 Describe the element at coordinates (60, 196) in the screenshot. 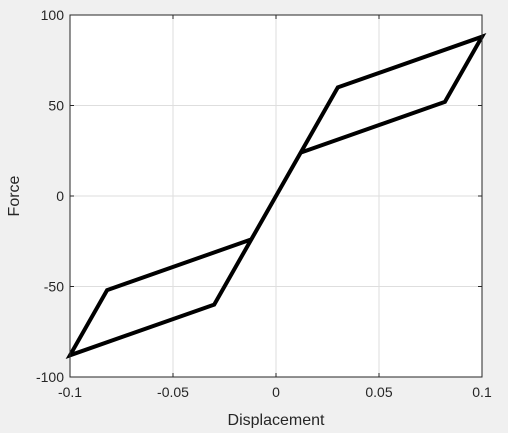

I see `y-tick-label: 0` at that location.